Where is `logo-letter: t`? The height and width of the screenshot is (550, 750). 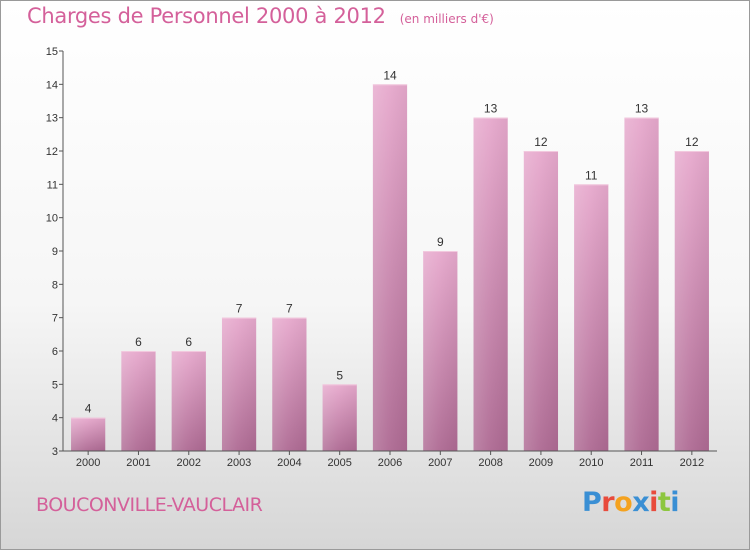
logo-letter: t is located at coordinates (664, 502).